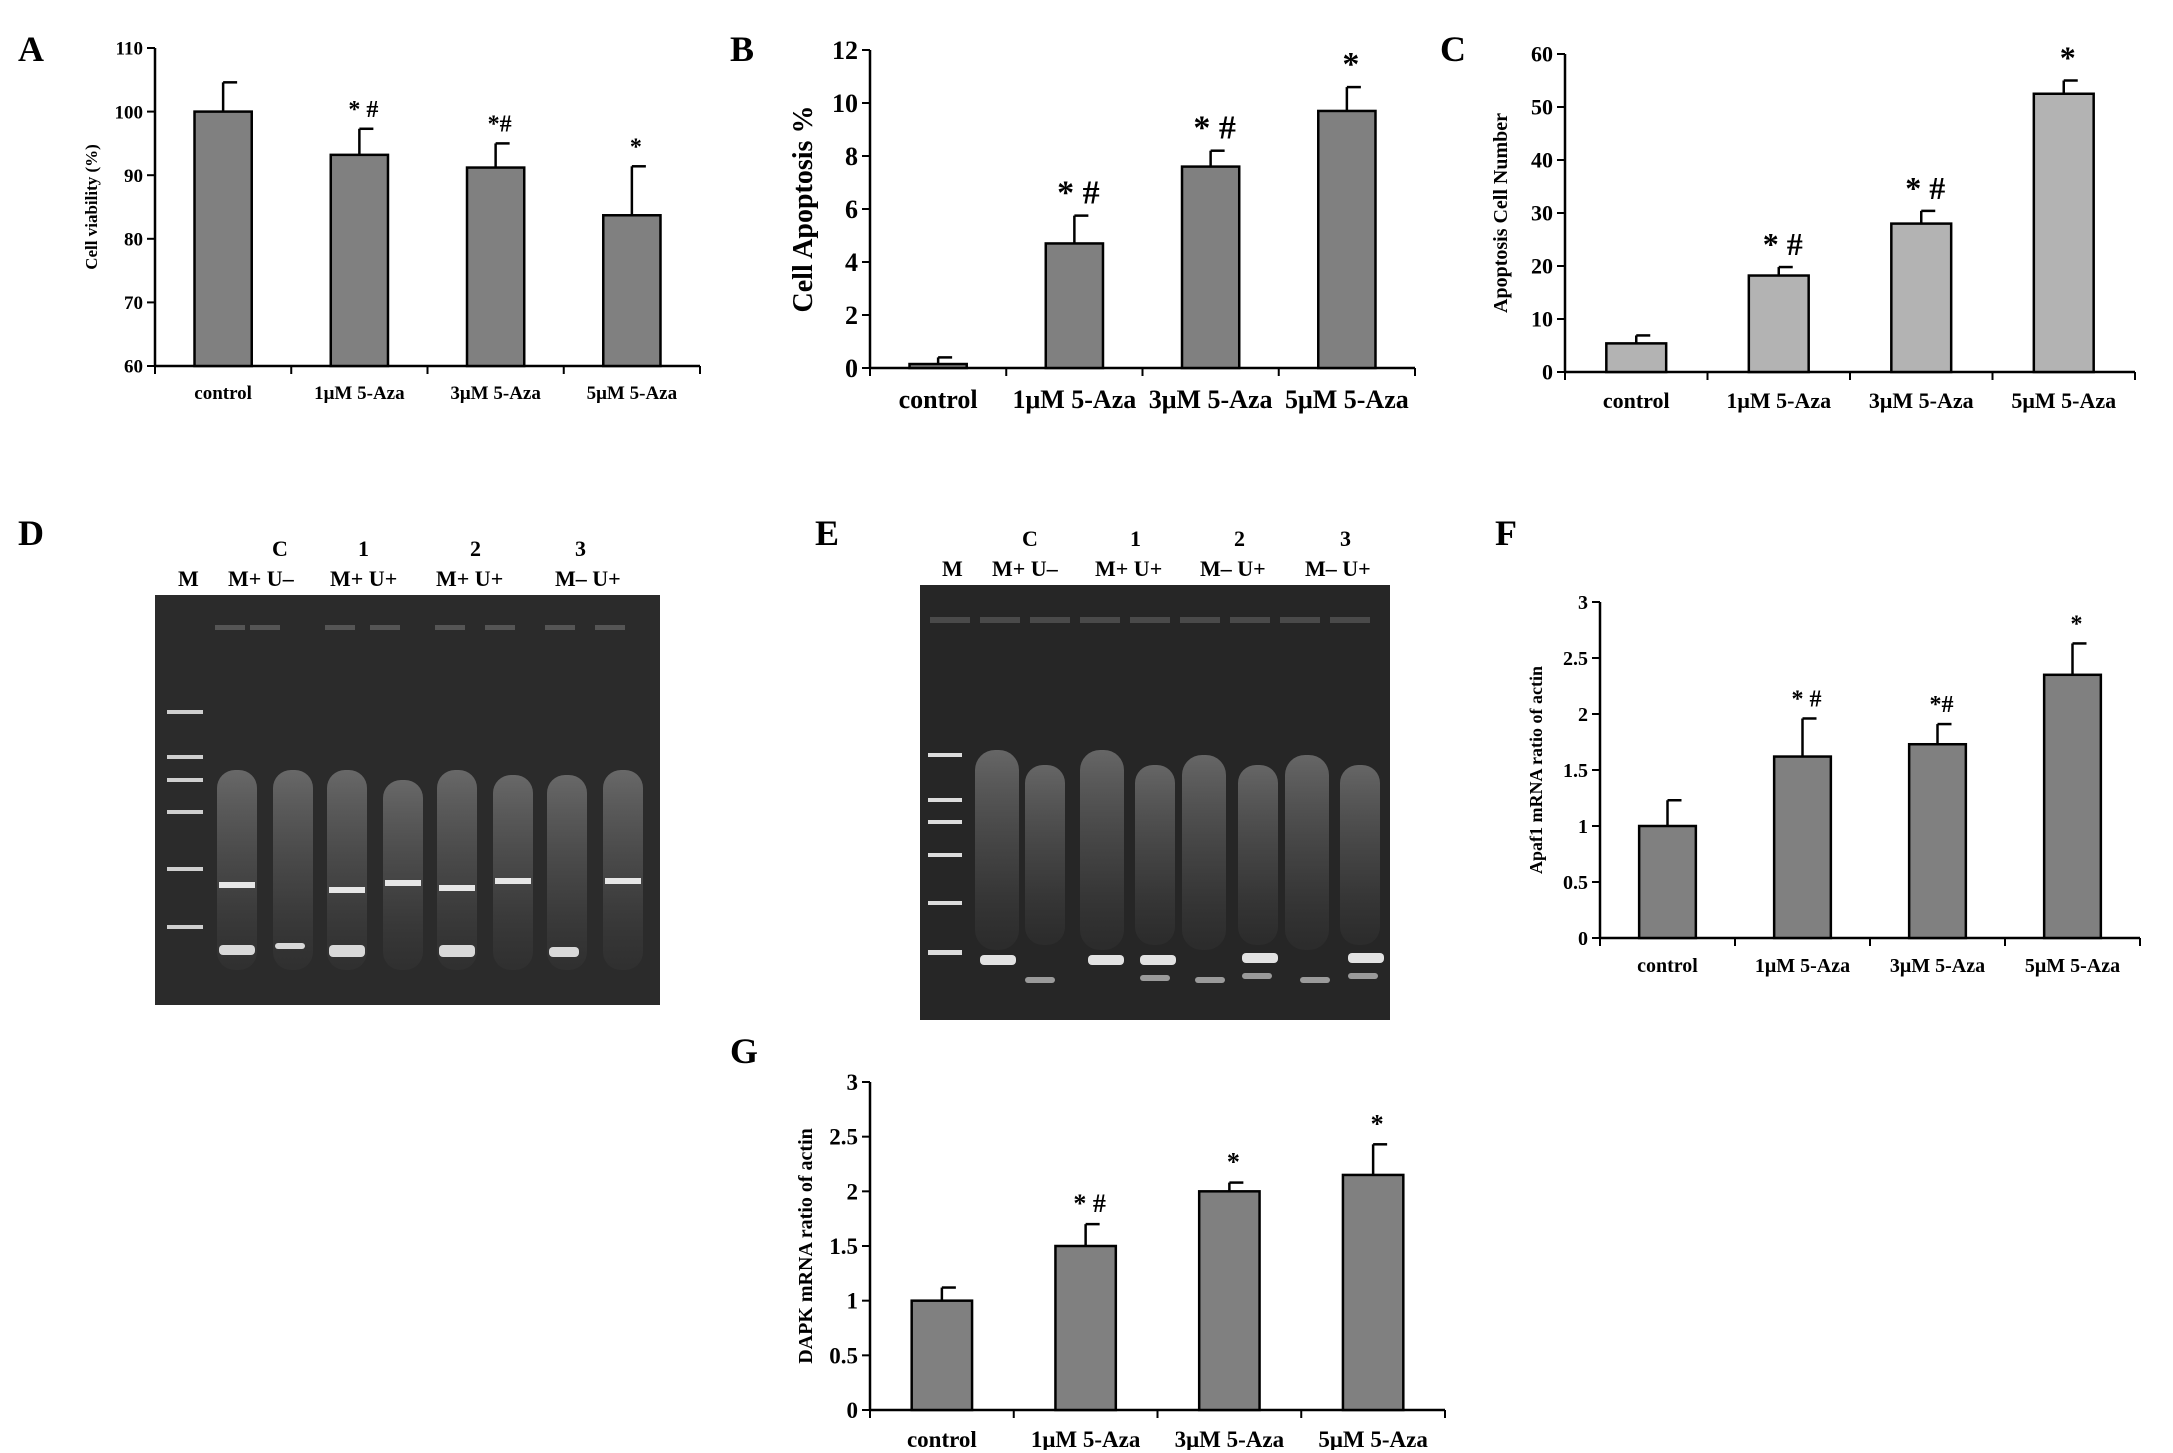 The image size is (2173, 1453). Describe the element at coordinates (91, 207) in the screenshot. I see `y-axis-label: Cell viability (%)` at that location.